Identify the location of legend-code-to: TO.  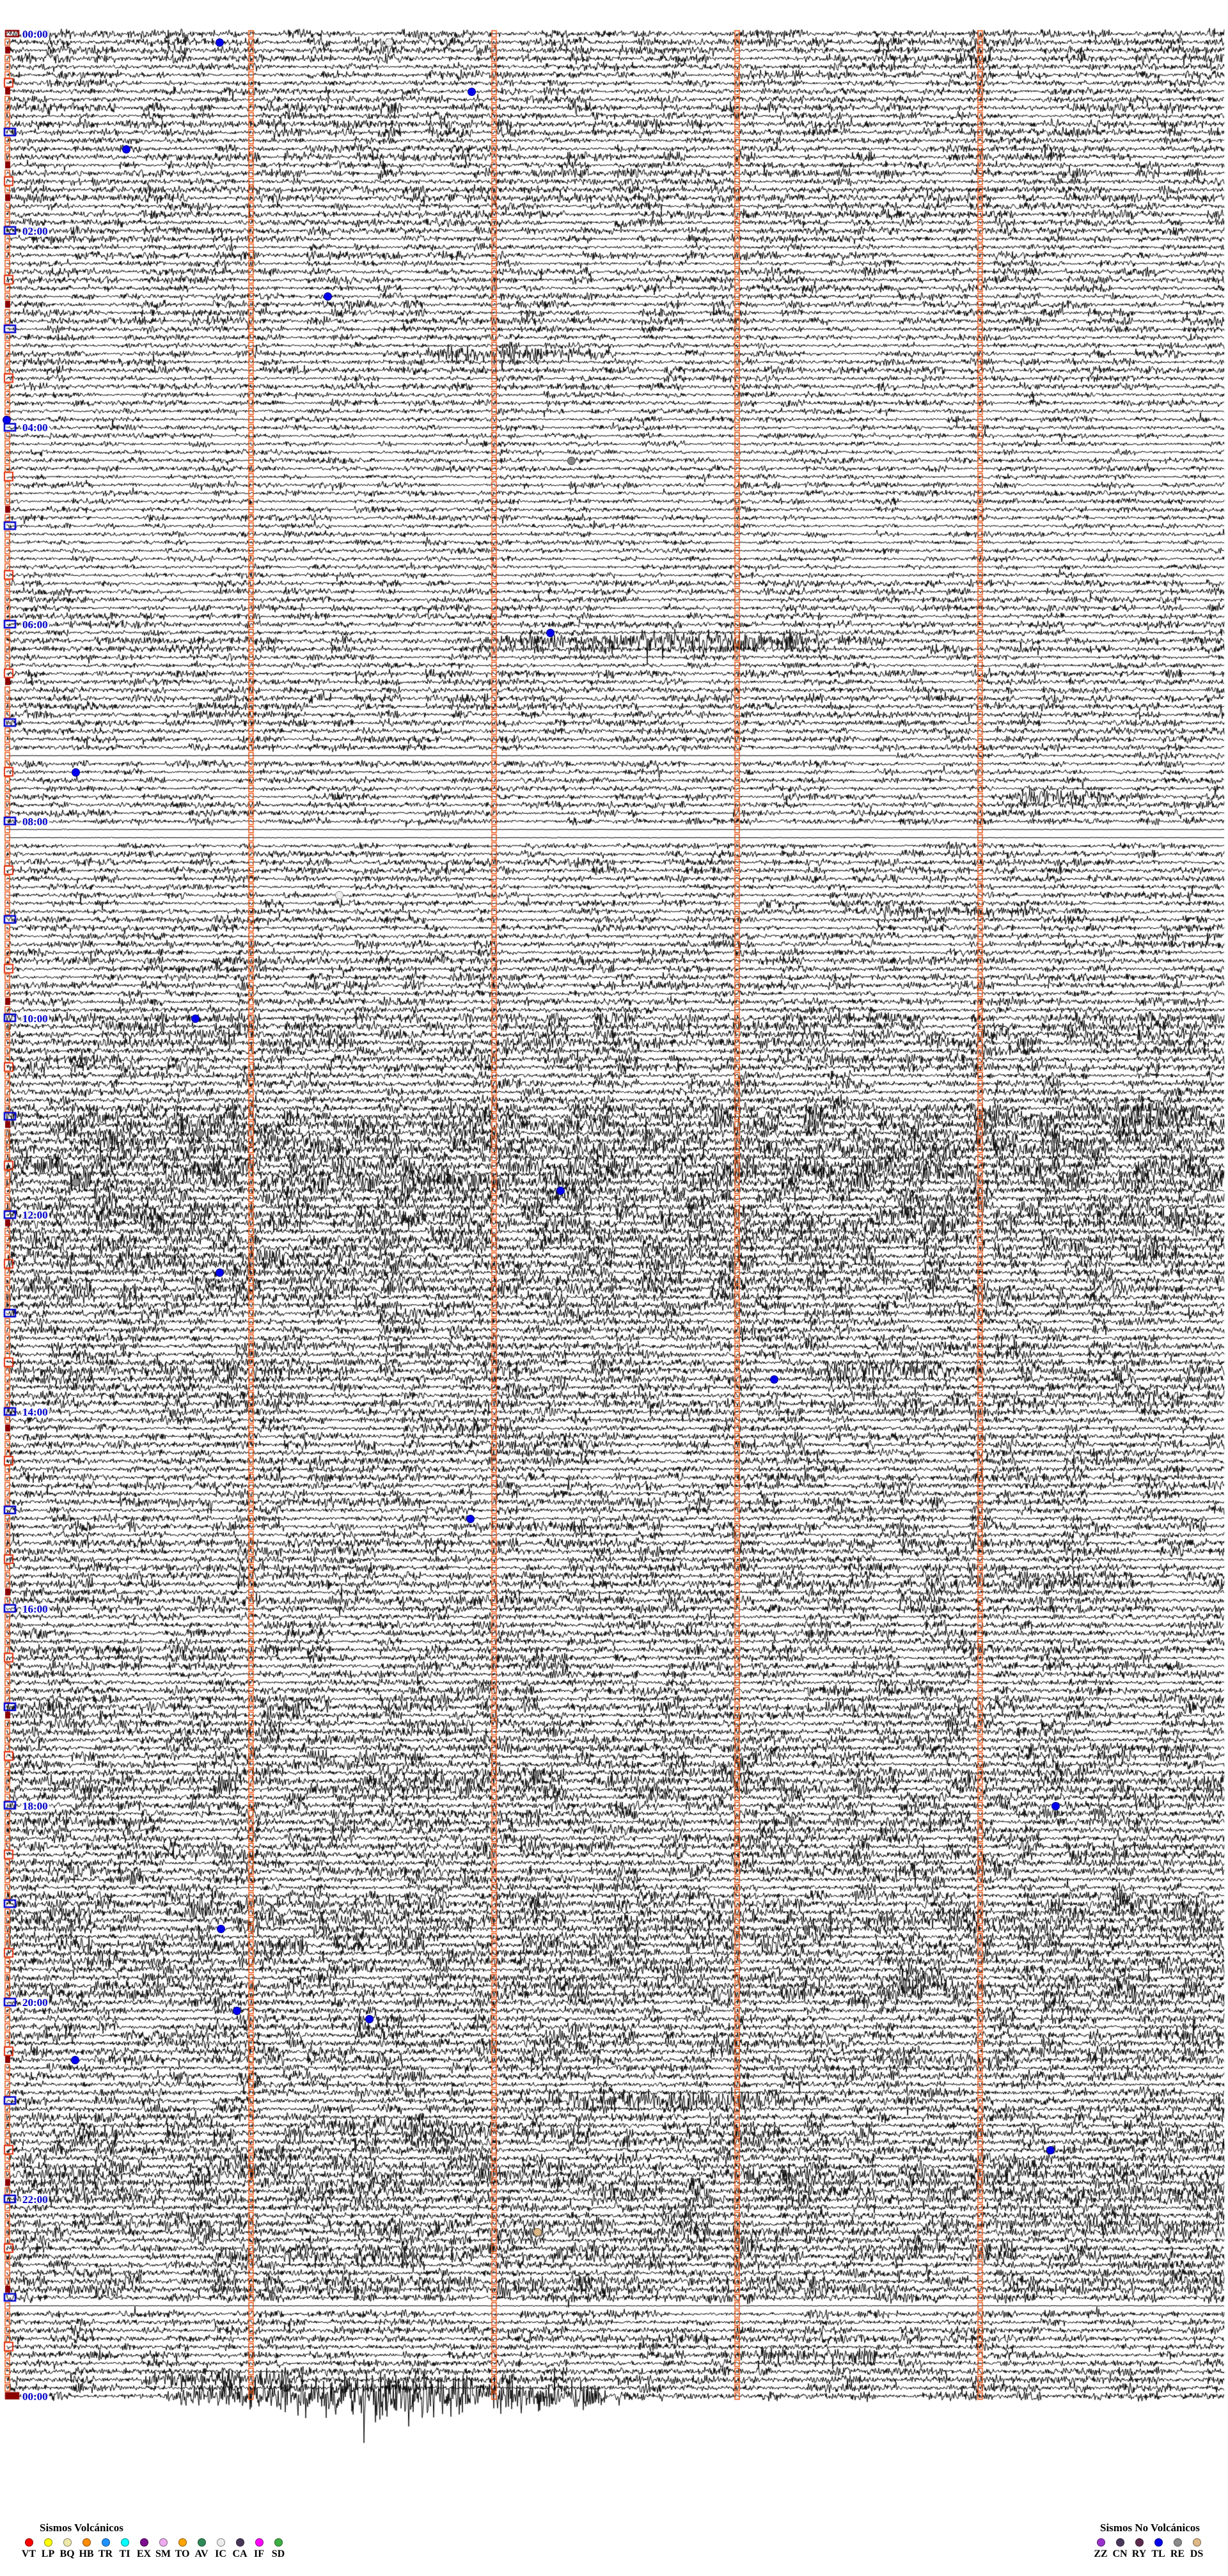
(182, 2553).